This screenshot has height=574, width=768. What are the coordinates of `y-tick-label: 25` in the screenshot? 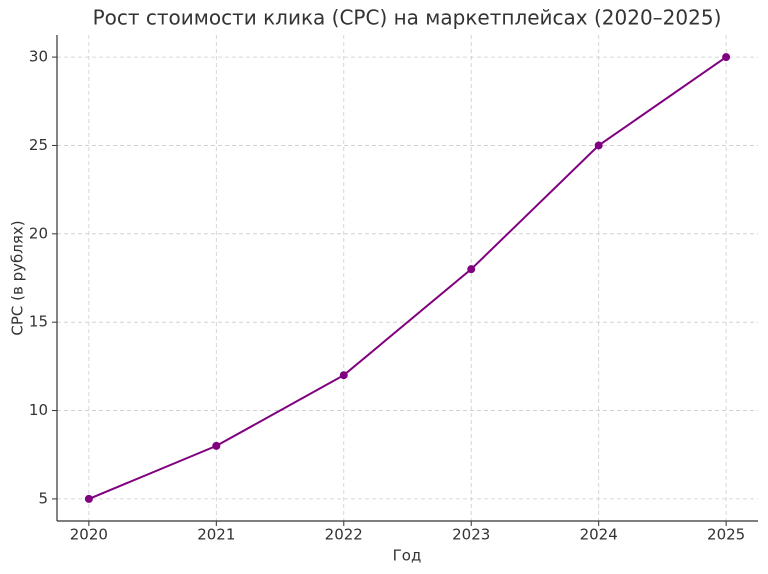 It's located at (38, 145).